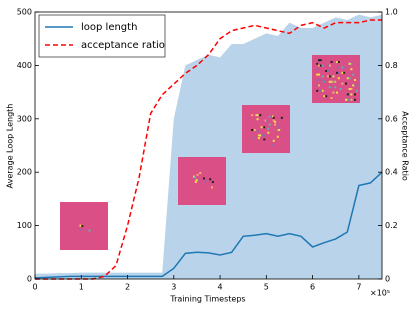  What do you see at coordinates (81, 287) in the screenshot?
I see `x-tick-label: 1` at bounding box center [81, 287].